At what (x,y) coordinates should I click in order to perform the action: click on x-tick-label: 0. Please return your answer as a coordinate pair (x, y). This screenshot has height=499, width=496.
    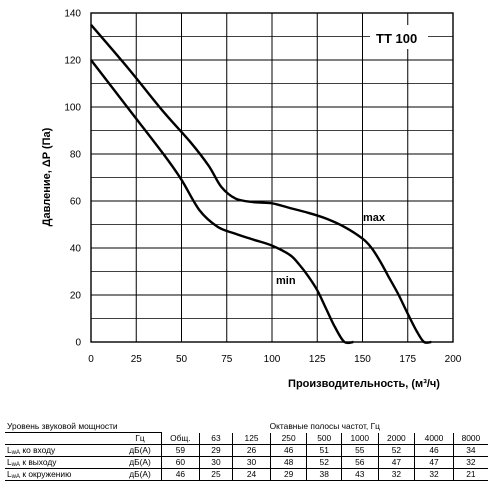
    Looking at the image, I should click on (91, 359).